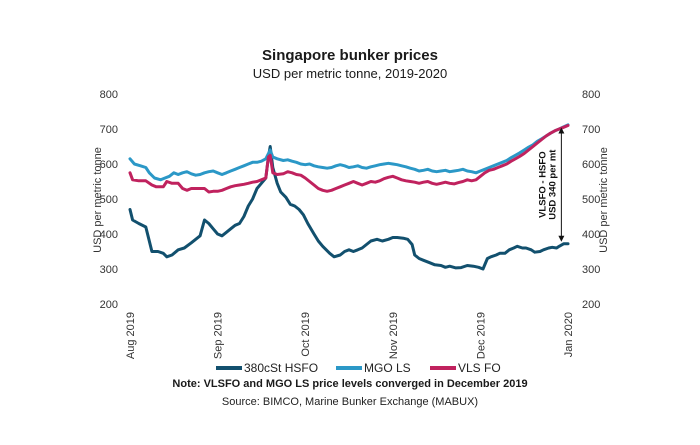 Image resolution: width=700 pixels, height=445 pixels. I want to click on spread-label-line1: VLSFO - HSFO, so click(542, 184).